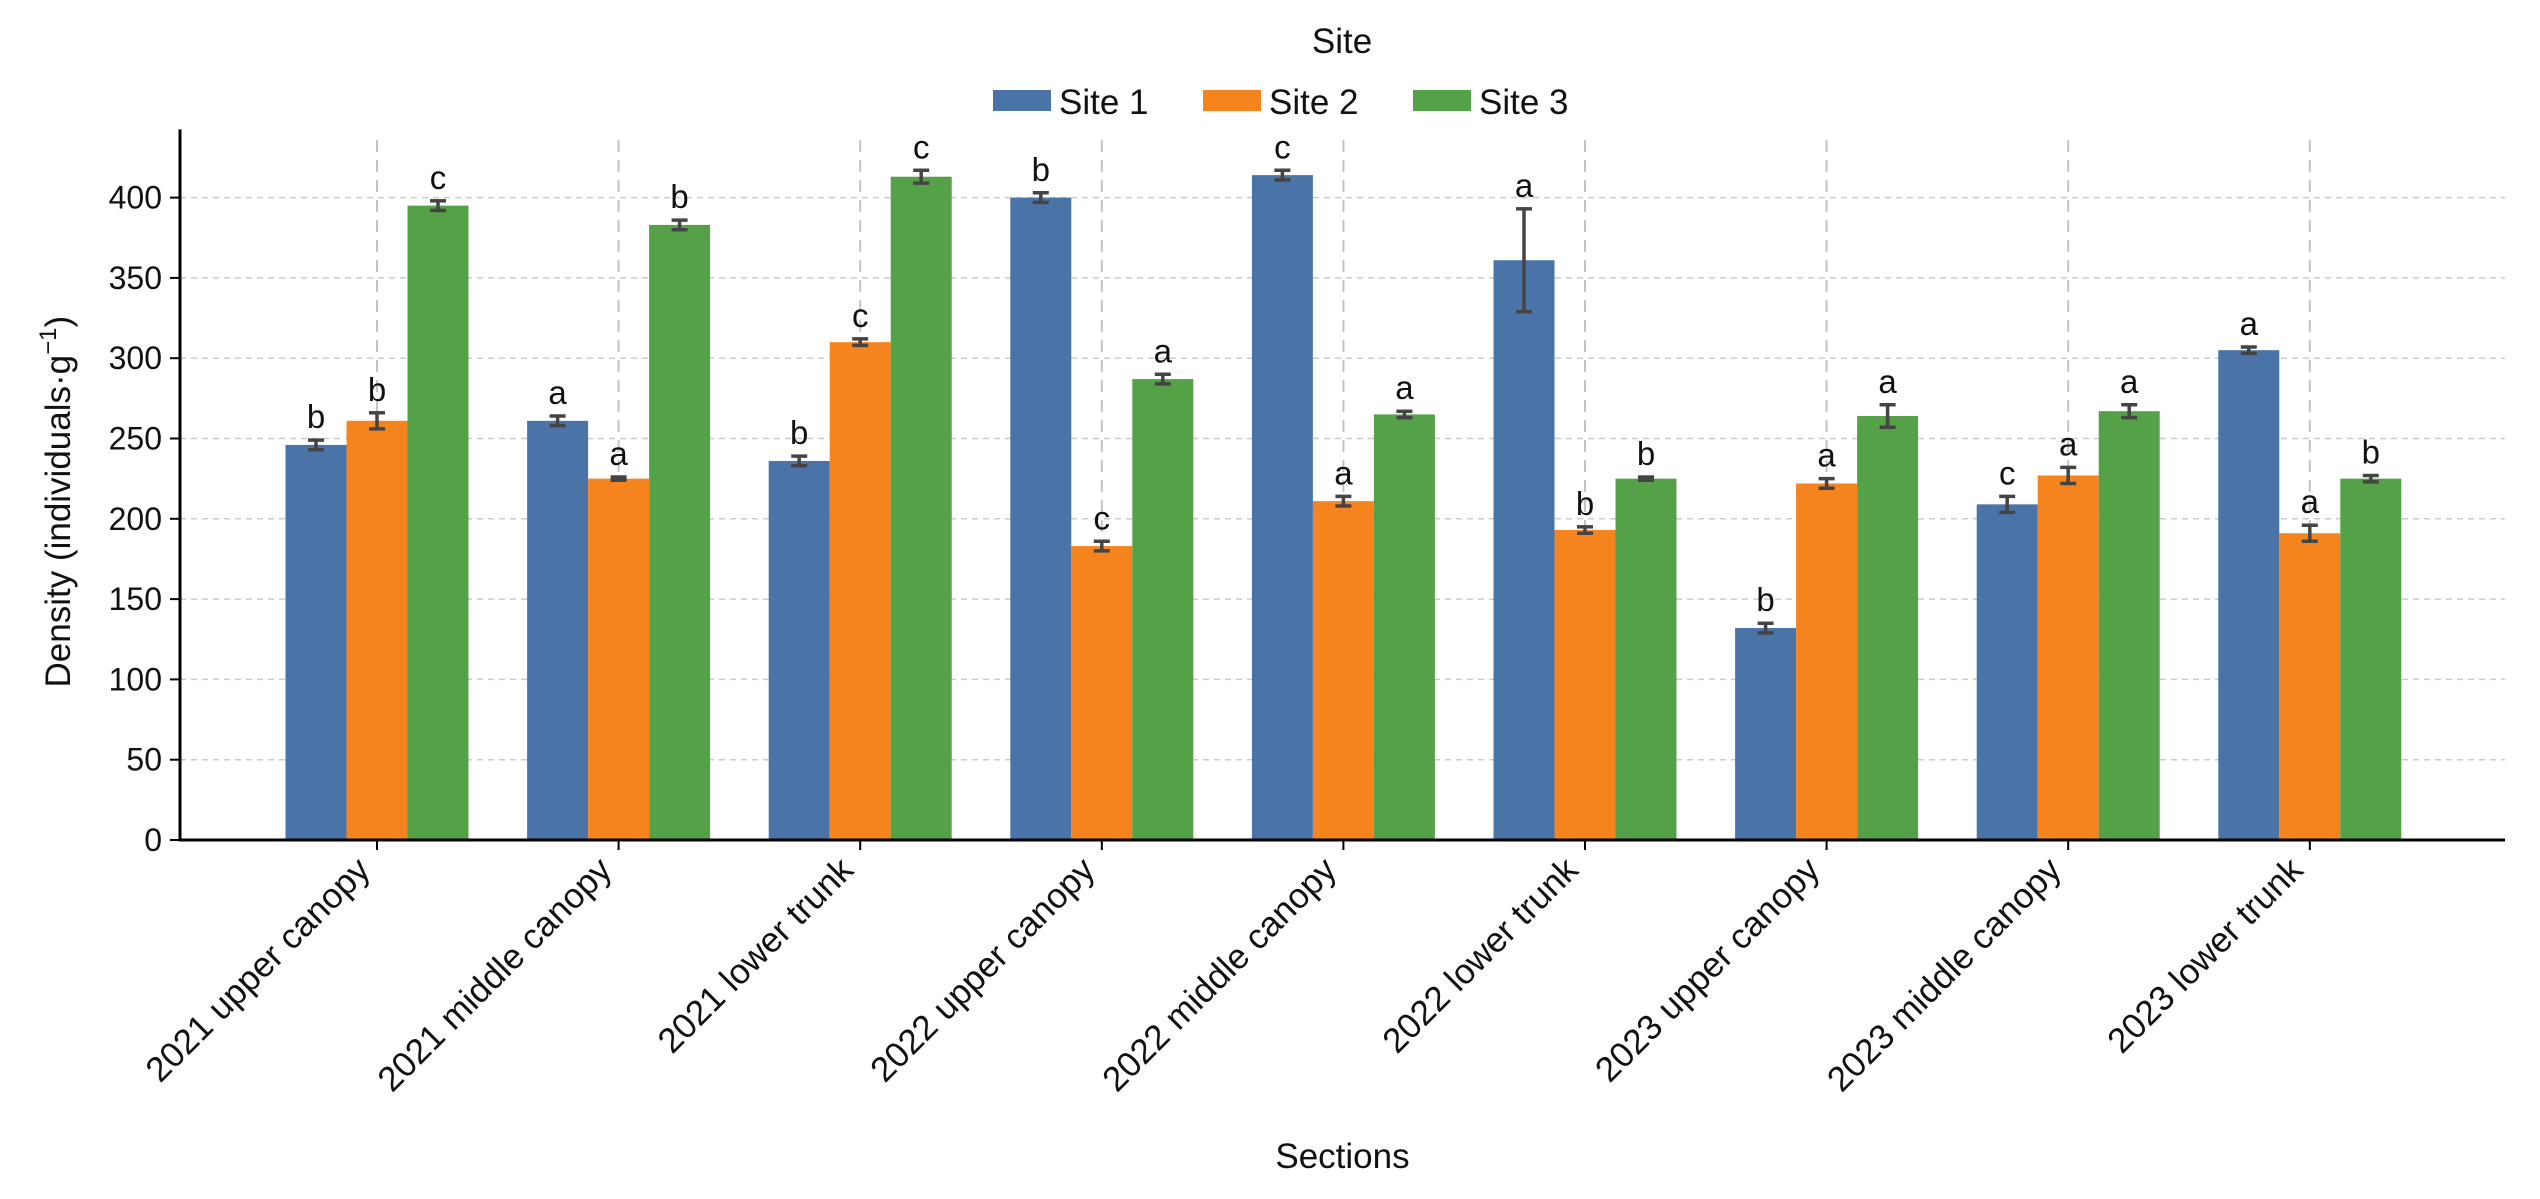 This screenshot has width=2540, height=1199. Describe the element at coordinates (135, 679) in the screenshot. I see `y-tick-label: 100` at that location.